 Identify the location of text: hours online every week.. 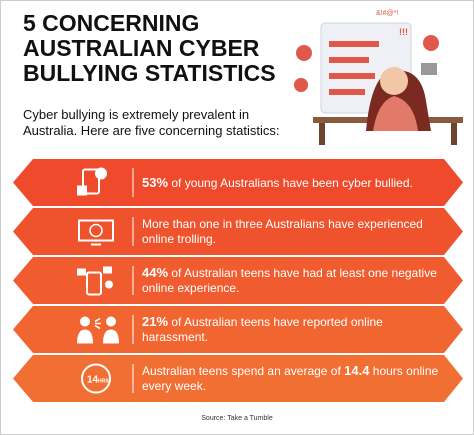
(290, 378).